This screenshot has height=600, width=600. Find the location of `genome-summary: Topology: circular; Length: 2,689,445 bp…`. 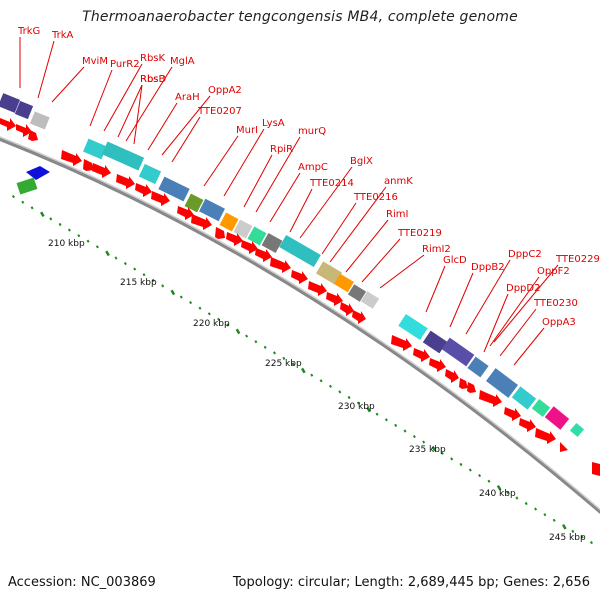

genome-summary: Topology: circular; Length: 2,689,445 bp… is located at coordinates (411, 582).